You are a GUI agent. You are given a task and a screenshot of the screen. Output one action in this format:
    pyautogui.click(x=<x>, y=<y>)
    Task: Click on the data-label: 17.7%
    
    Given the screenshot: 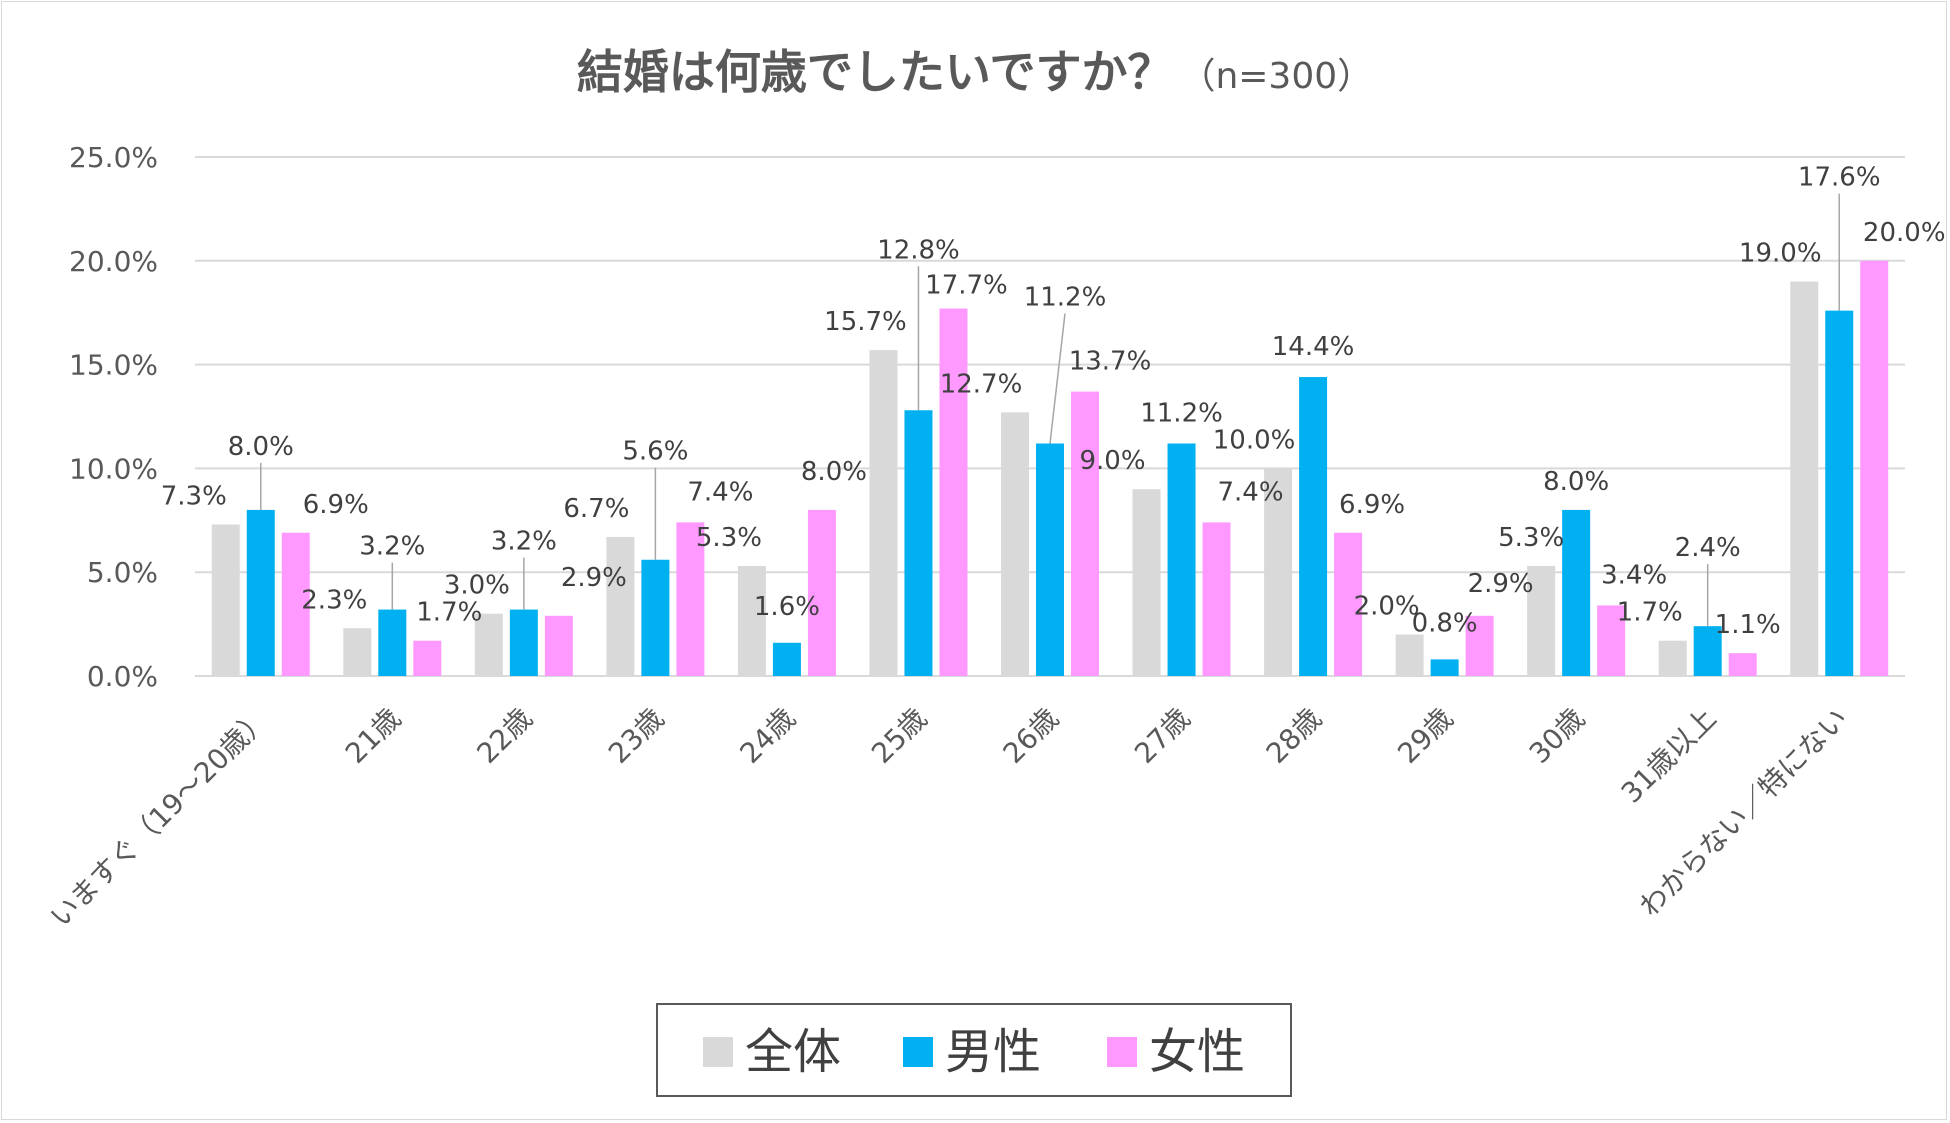 What is the action you would take?
    pyautogui.click(x=966, y=286)
    